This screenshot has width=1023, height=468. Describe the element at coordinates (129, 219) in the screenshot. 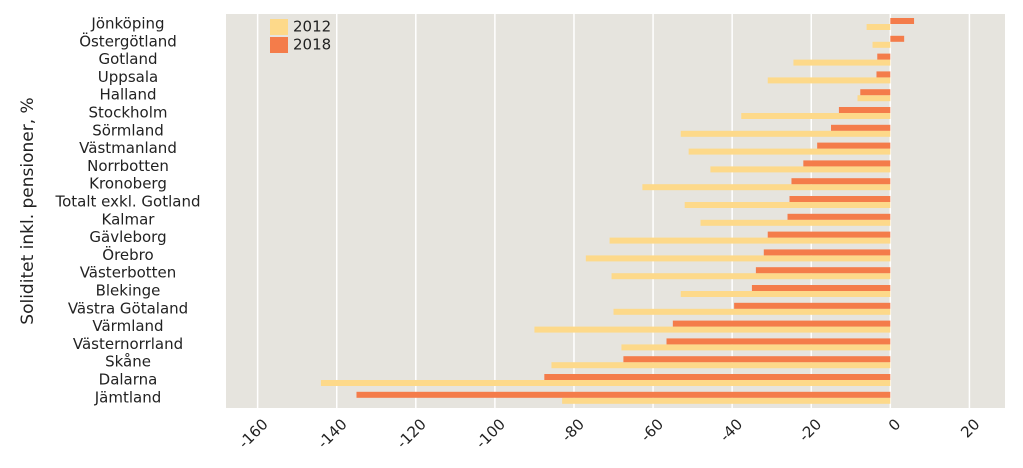

I see `y-tick-label: Kalmar` at that location.